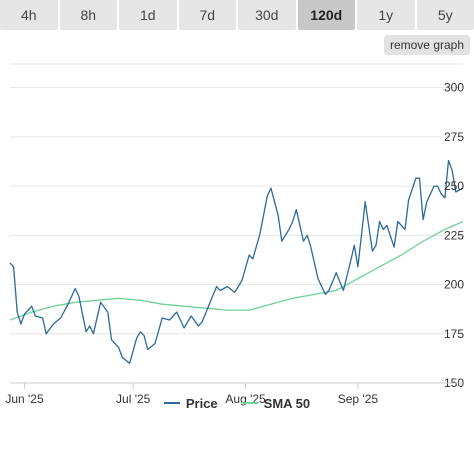 The width and height of the screenshot is (474, 455). I want to click on y-tick-label: 250, so click(454, 186).